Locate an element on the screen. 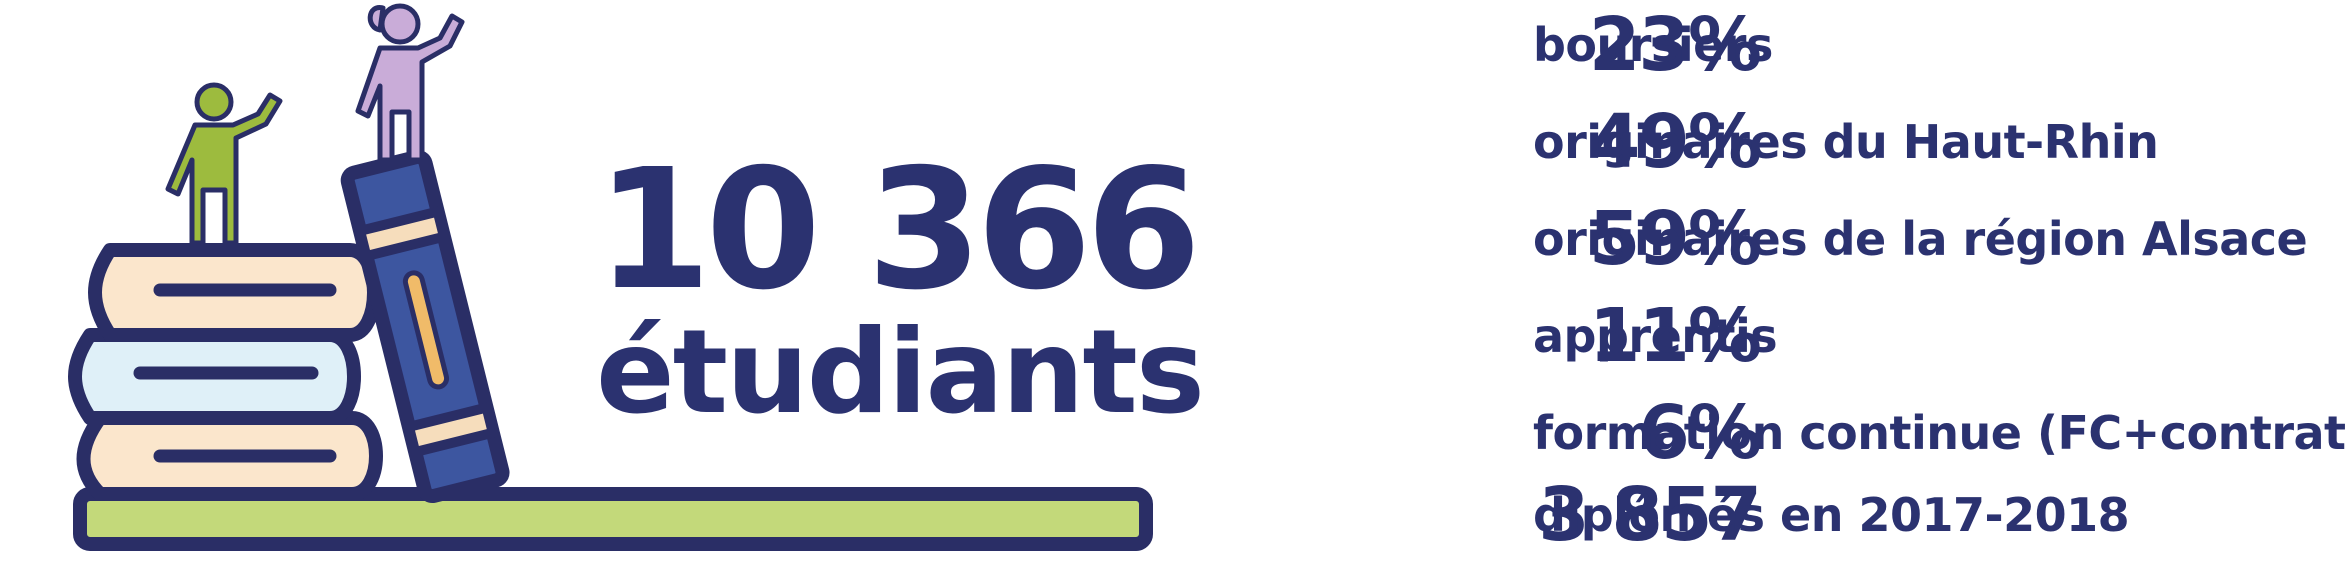 The image size is (2351, 568). stat-row-apprentis: 11% apprentis is located at coordinates (1805, 344).